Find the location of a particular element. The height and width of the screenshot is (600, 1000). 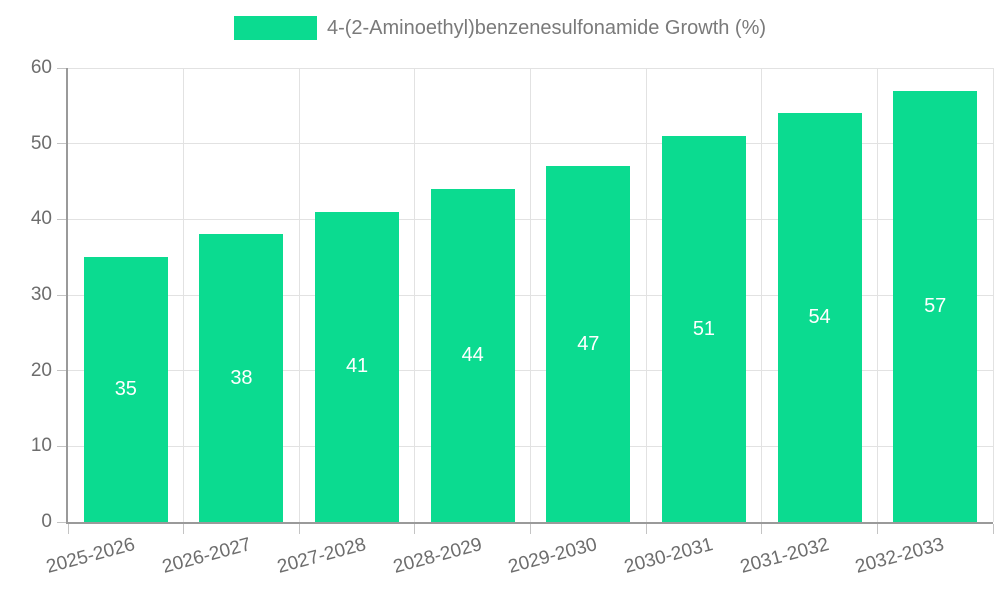

bar-value-label: 57 is located at coordinates (935, 305).